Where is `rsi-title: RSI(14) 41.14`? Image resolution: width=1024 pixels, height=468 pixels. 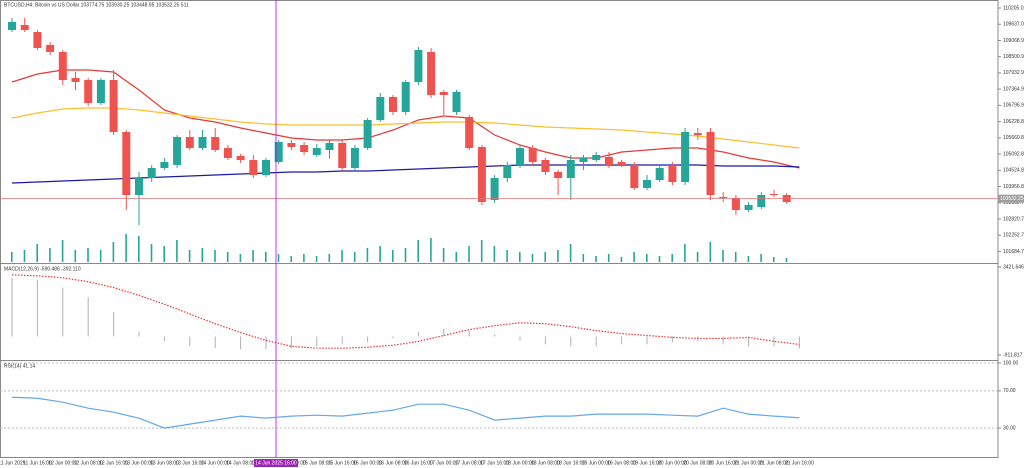
rsi-title: RSI(14) 41.14 is located at coordinates (19, 366).